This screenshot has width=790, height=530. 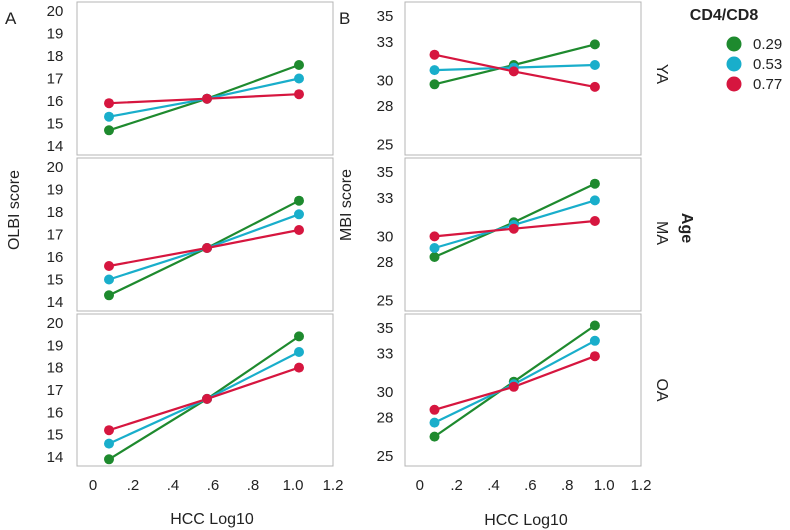 What do you see at coordinates (385, 236) in the screenshot?
I see `y-tick-label-b-ma: 30` at bounding box center [385, 236].